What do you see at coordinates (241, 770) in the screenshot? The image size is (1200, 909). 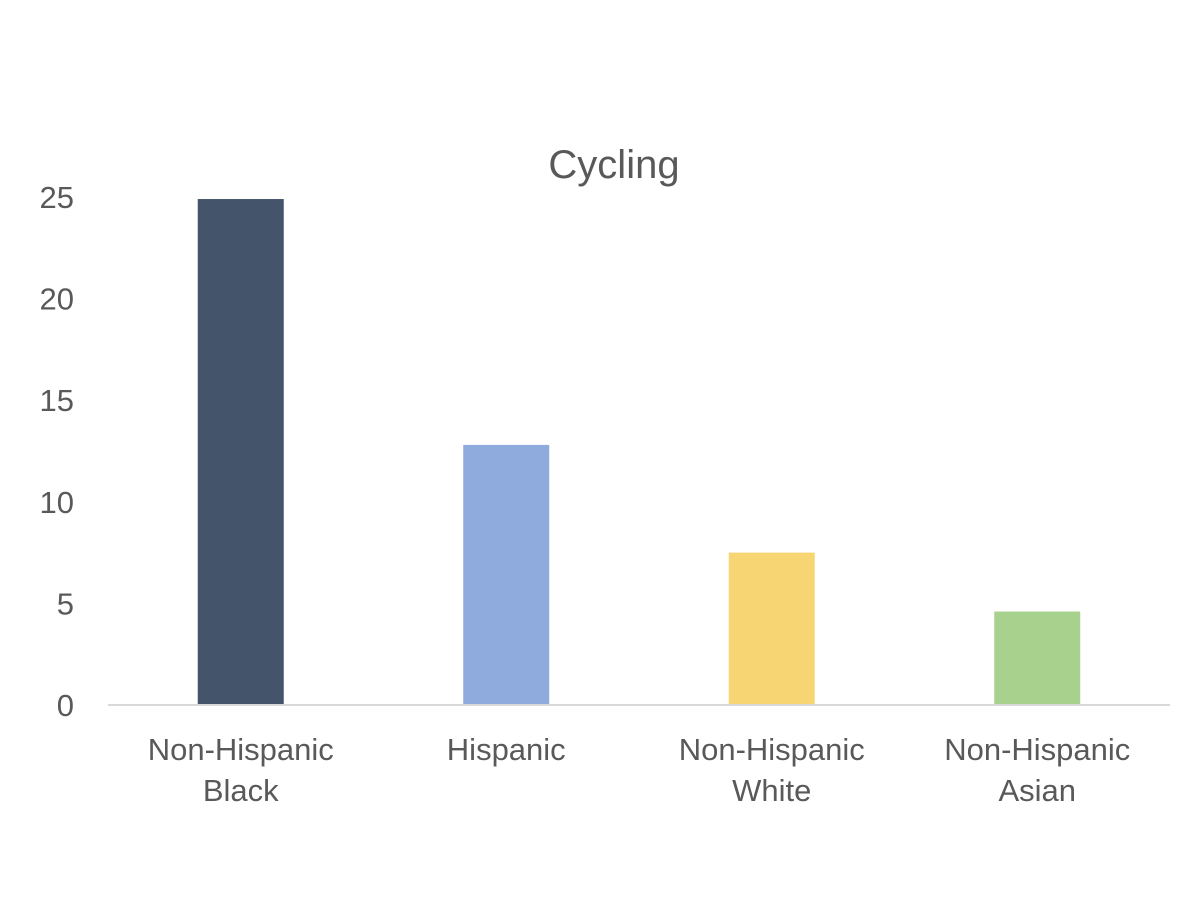 I see `x-tick-label: Non-Hispanic Black` at bounding box center [241, 770].